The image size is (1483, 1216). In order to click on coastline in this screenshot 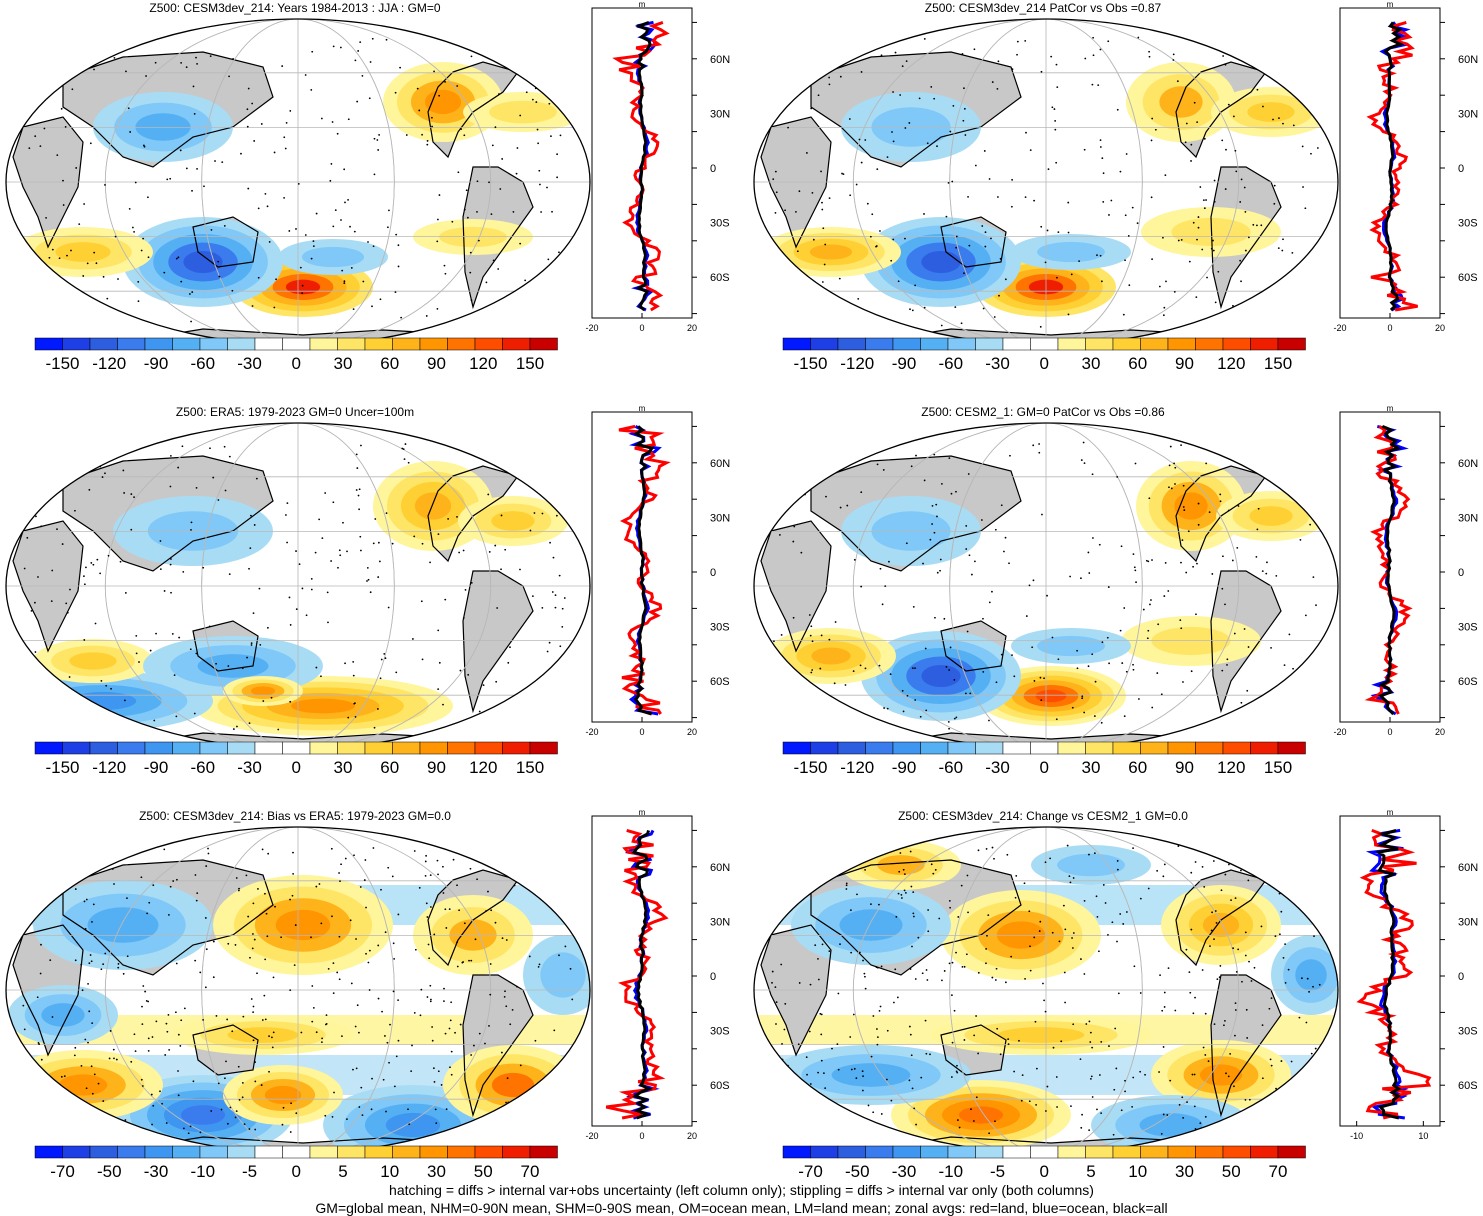, I will do `click(973, 1050)`.